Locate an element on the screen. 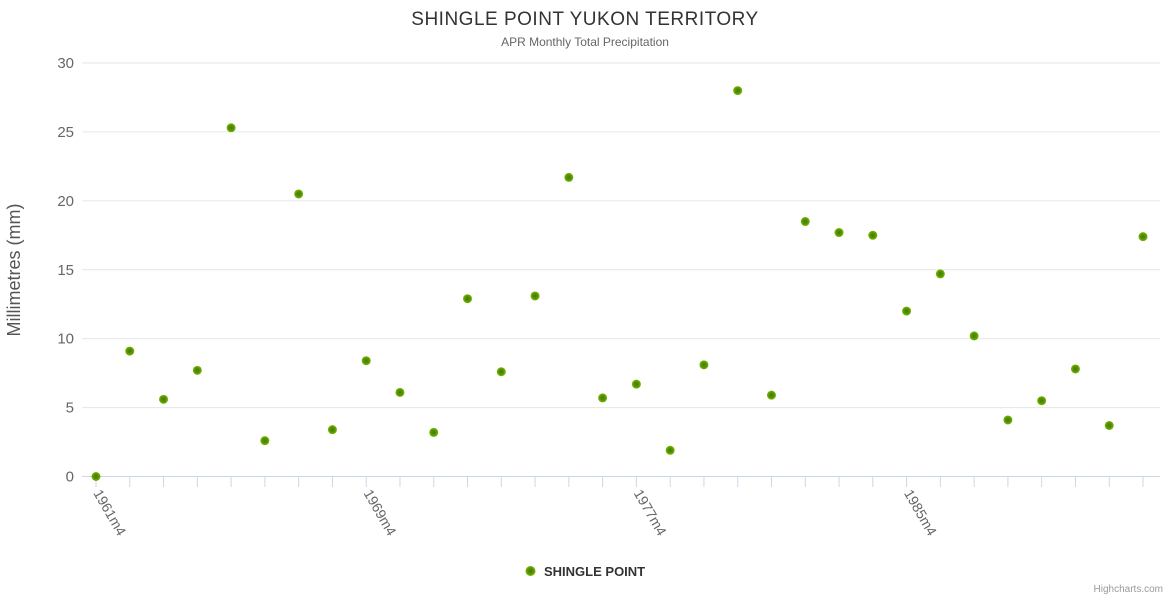 The image size is (1170, 600). credits-link: Highcharts.com is located at coordinates (1128, 589).